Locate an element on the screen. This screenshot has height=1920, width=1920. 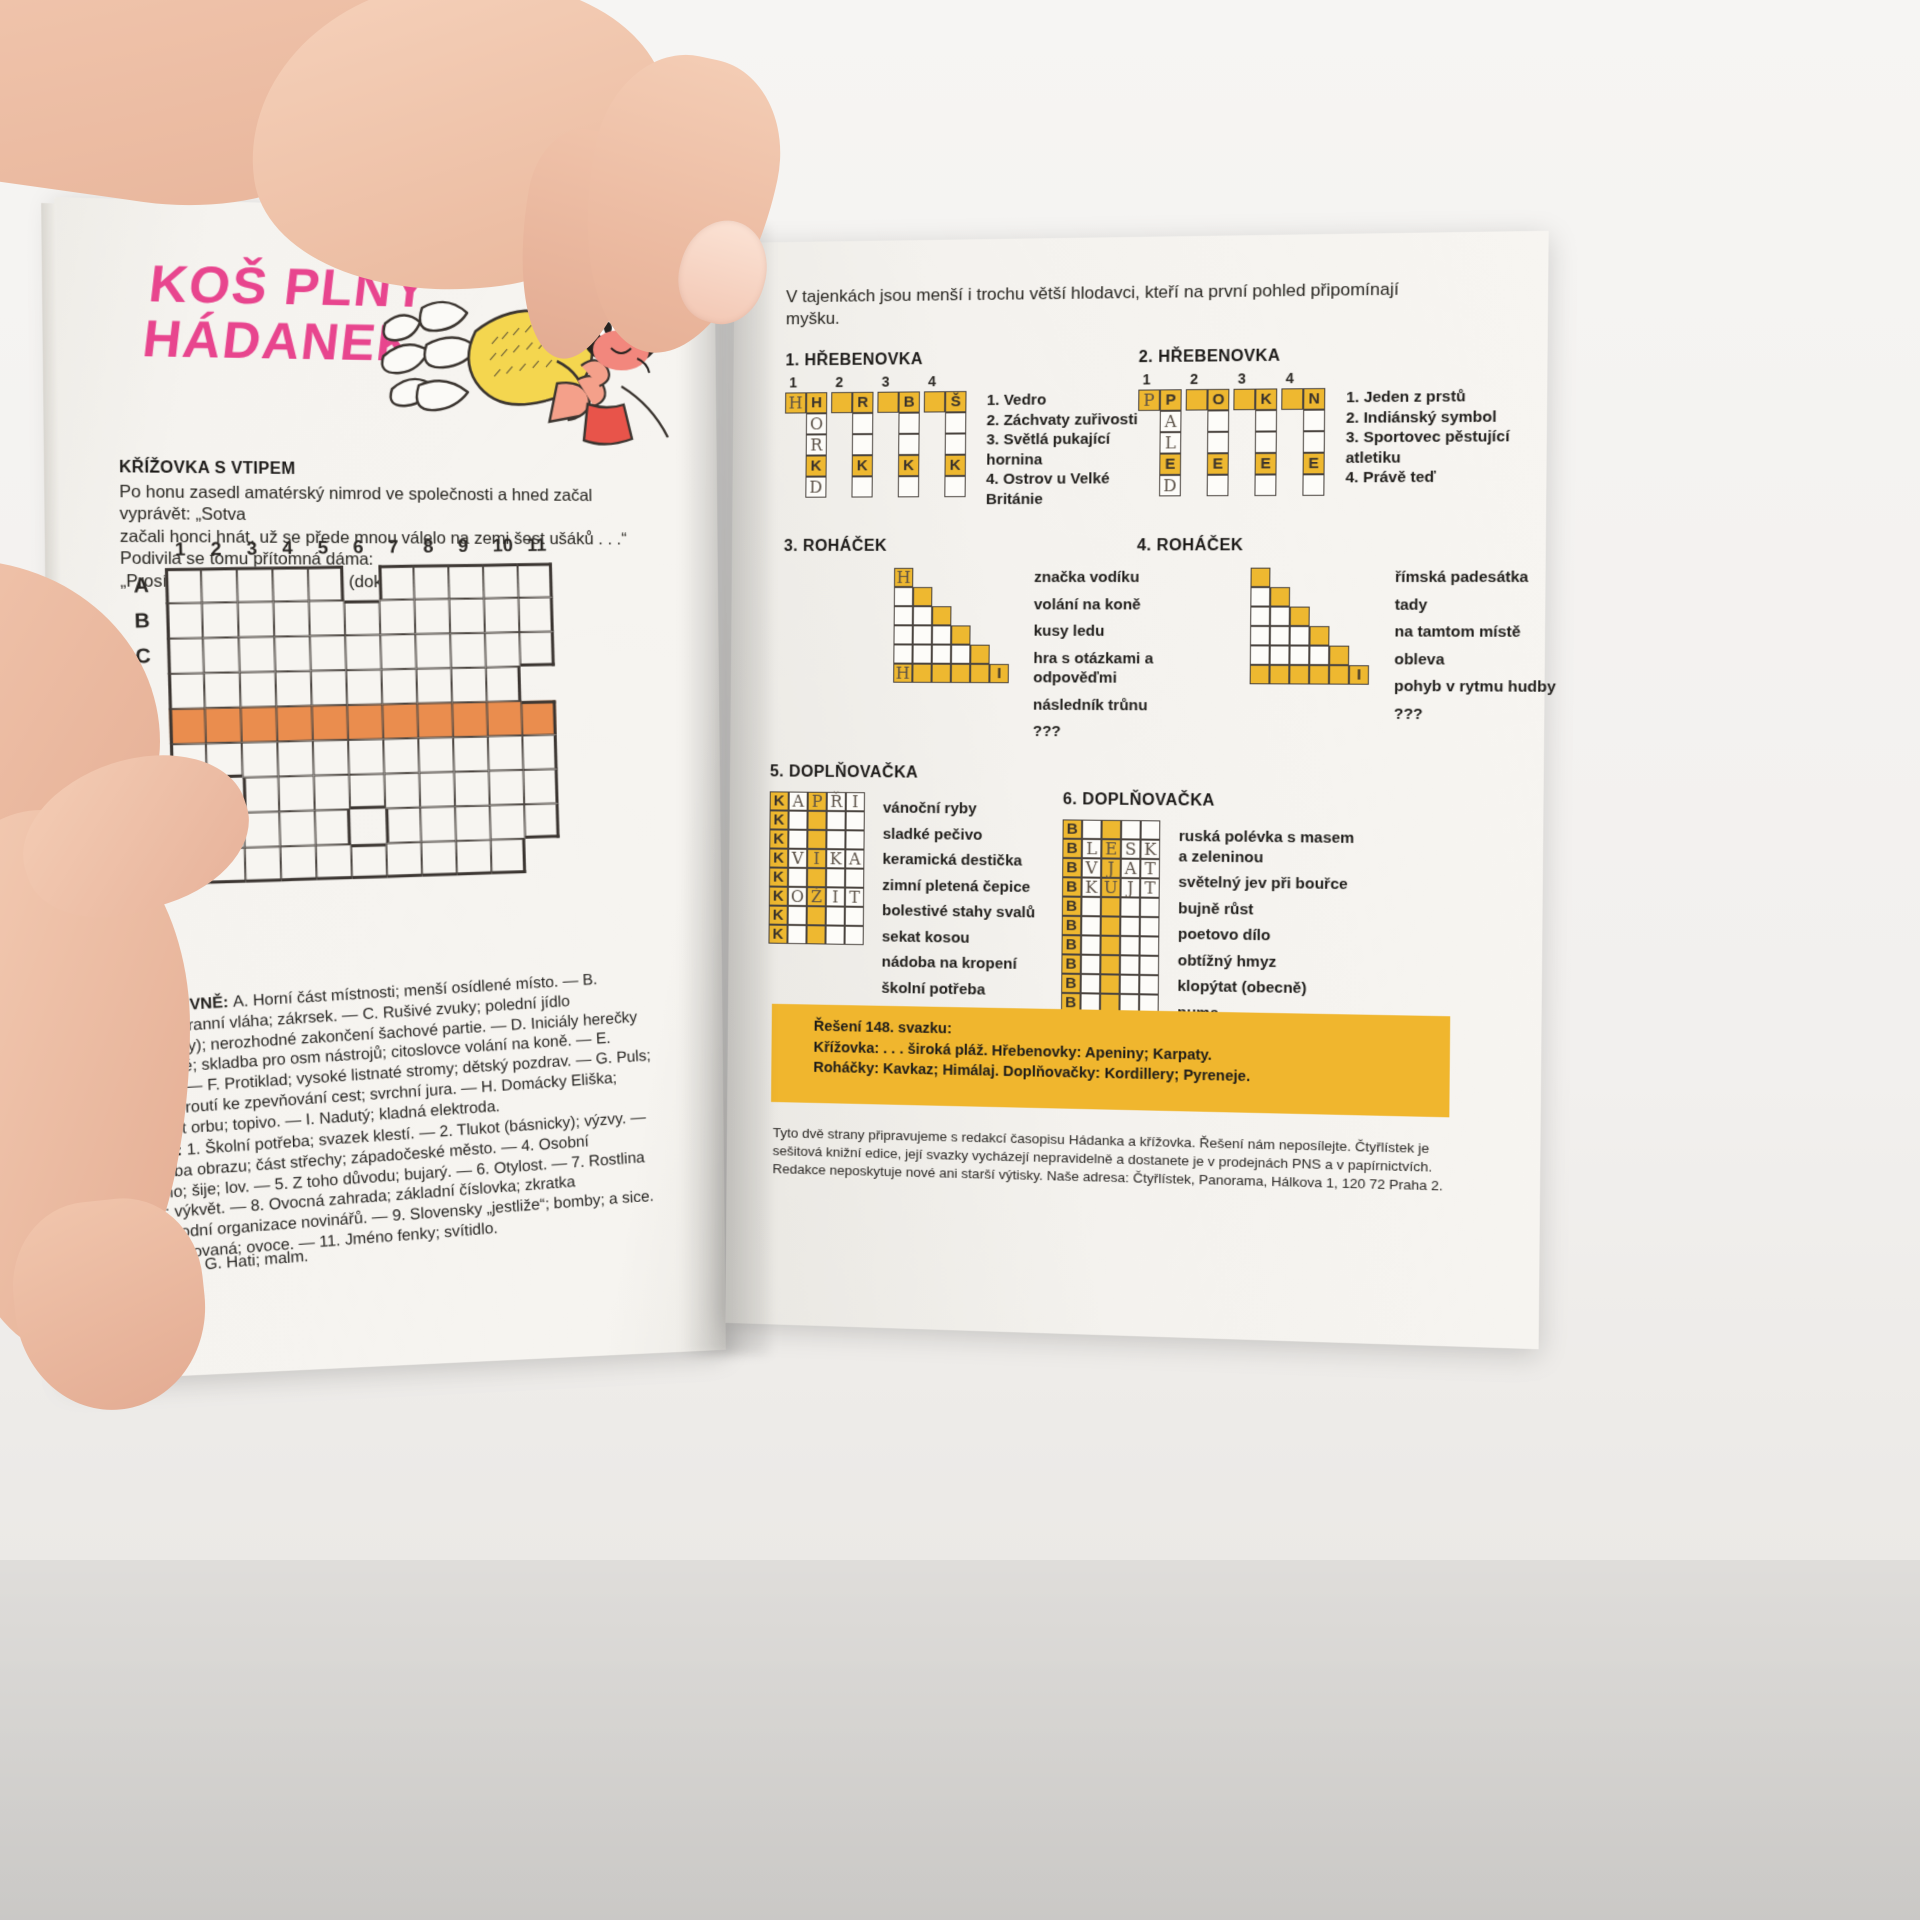
puzzle-cell: N is located at coordinates (1314, 399).